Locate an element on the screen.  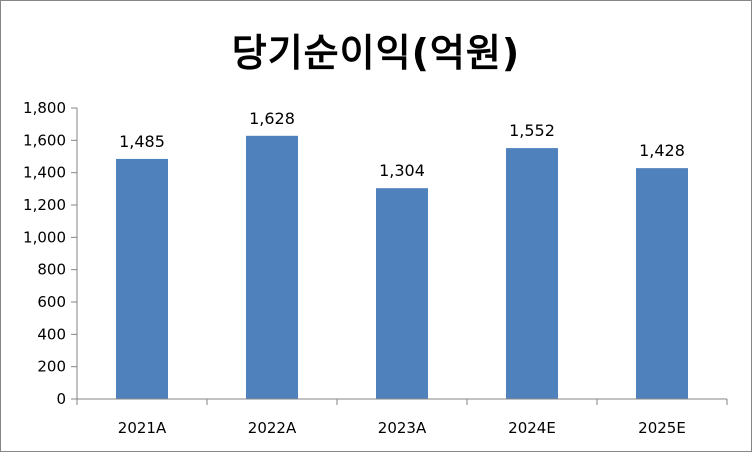
y-tick-label: 200 is located at coordinates (51, 367).